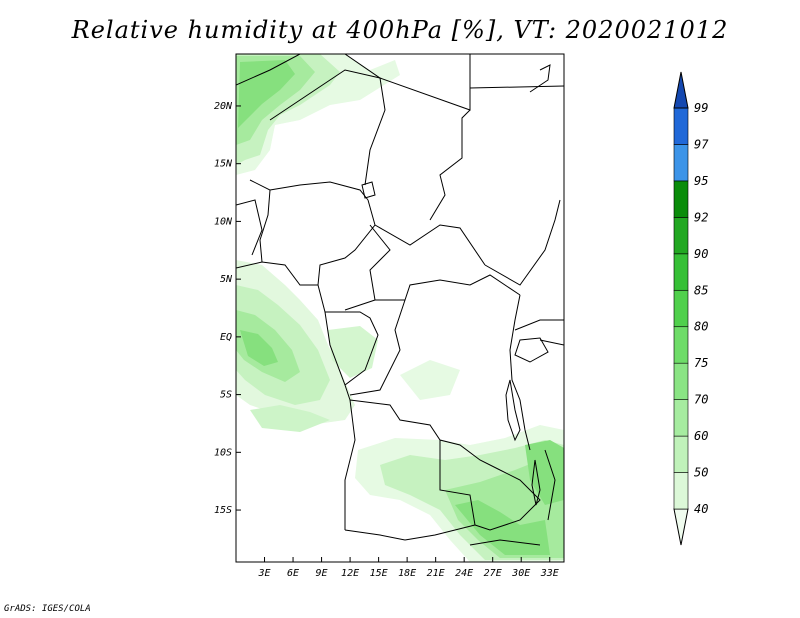 The width and height of the screenshot is (800, 618). What do you see at coordinates (701, 327) in the screenshot?
I see `colorbar-label: 80` at bounding box center [701, 327].